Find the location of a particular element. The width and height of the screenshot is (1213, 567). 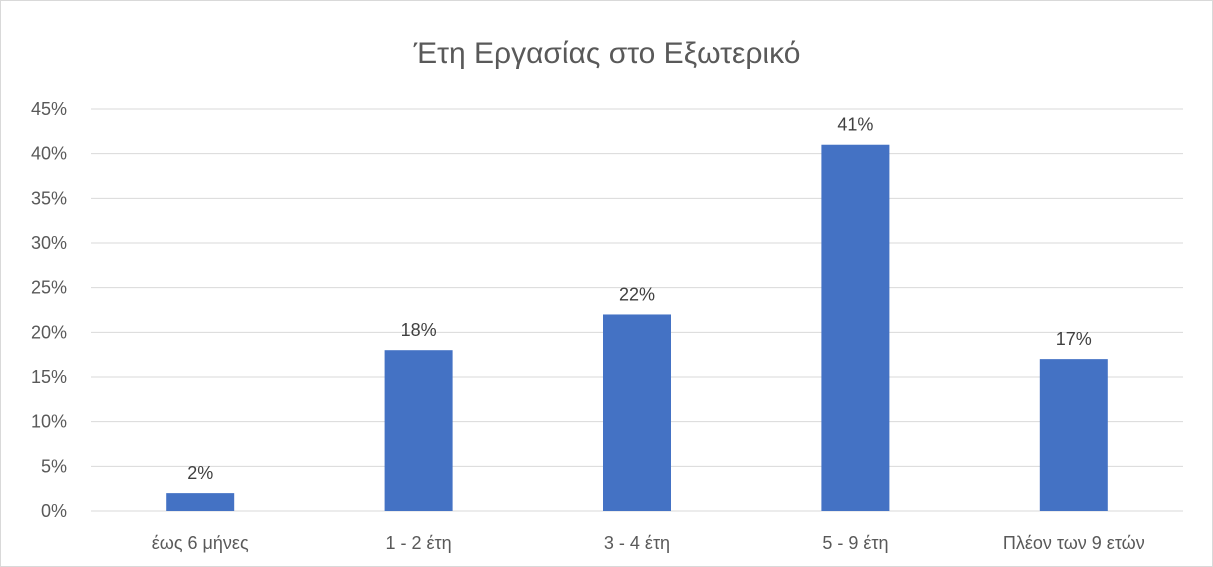

y-tick-label: 20% is located at coordinates (49, 332).